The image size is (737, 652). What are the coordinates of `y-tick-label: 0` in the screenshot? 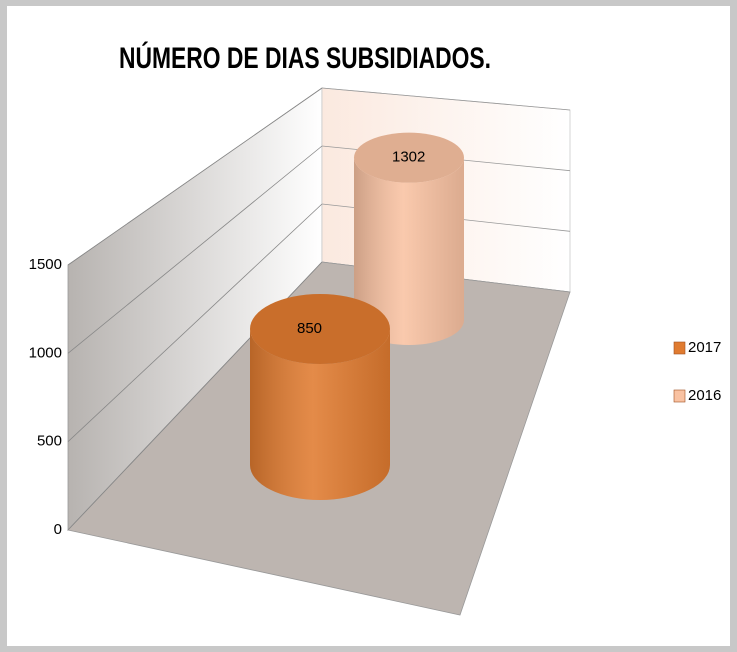 It's located at (58, 529).